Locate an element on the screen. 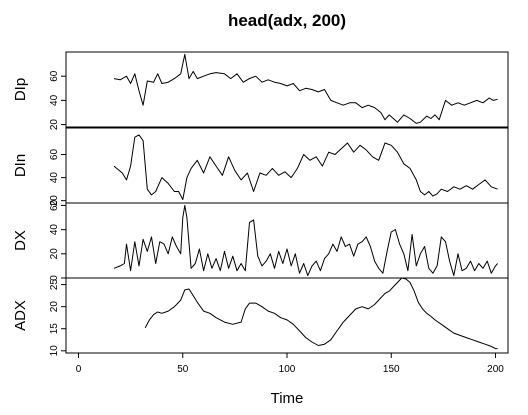 Image resolution: width=528 pixels, height=415 pixels. y-tick-label-dip-1: 40 is located at coordinates (54, 100).